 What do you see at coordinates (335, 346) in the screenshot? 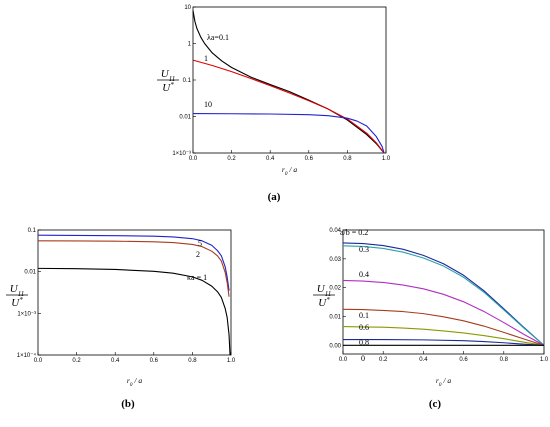
I see `y-tick-label: 0.00` at bounding box center [335, 346].